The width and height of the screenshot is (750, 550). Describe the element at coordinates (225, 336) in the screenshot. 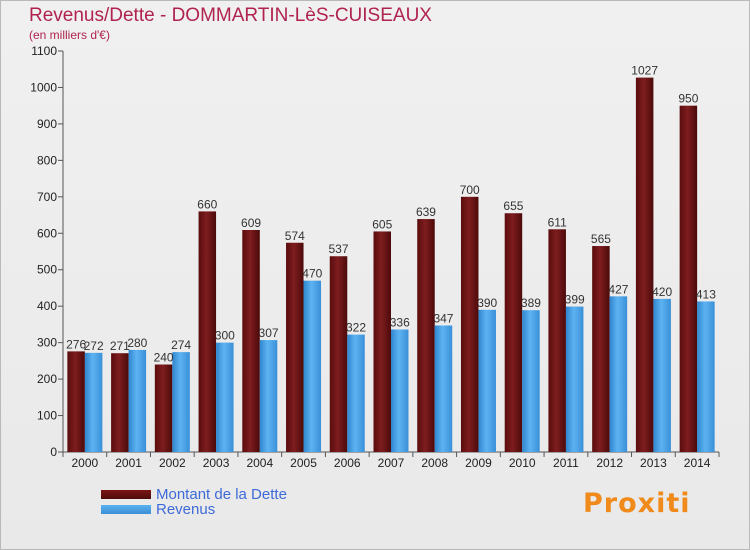

I see `data-label-revenus: 300` at that location.